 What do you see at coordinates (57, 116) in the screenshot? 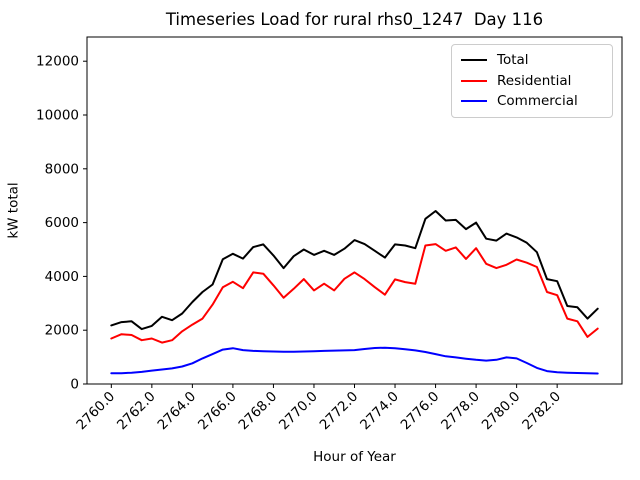
I see `y-tick-label: 10000` at bounding box center [57, 116].